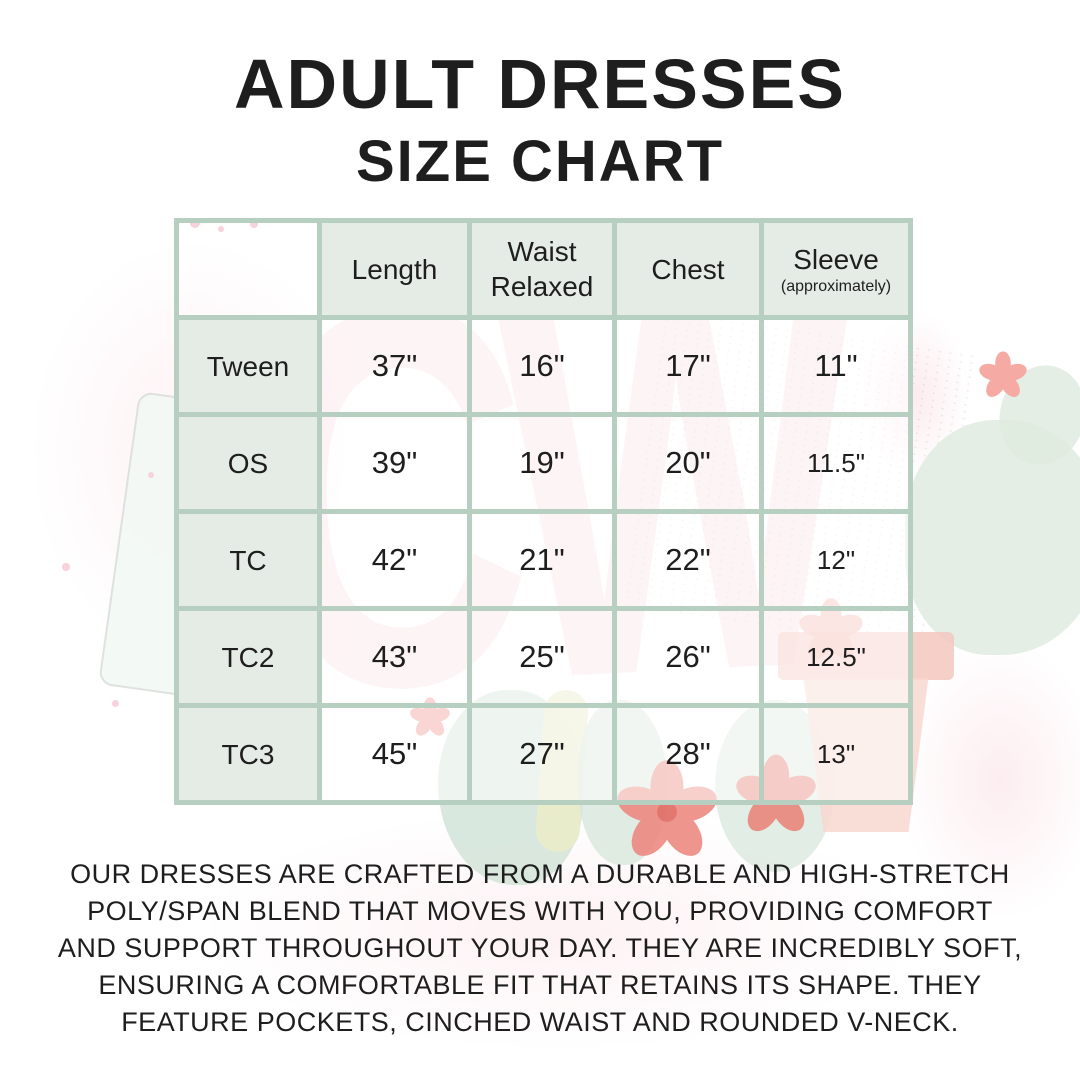 The width and height of the screenshot is (1080, 1080). Describe the element at coordinates (688, 366) in the screenshot. I see `cell-tween-chest: 17"` at that location.